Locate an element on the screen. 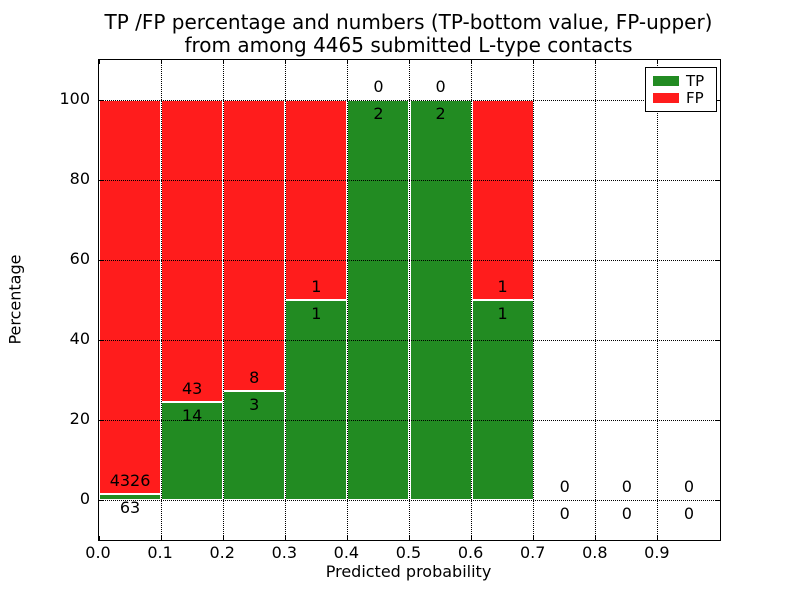  x-axis-label: Predicted probability is located at coordinates (408, 571).